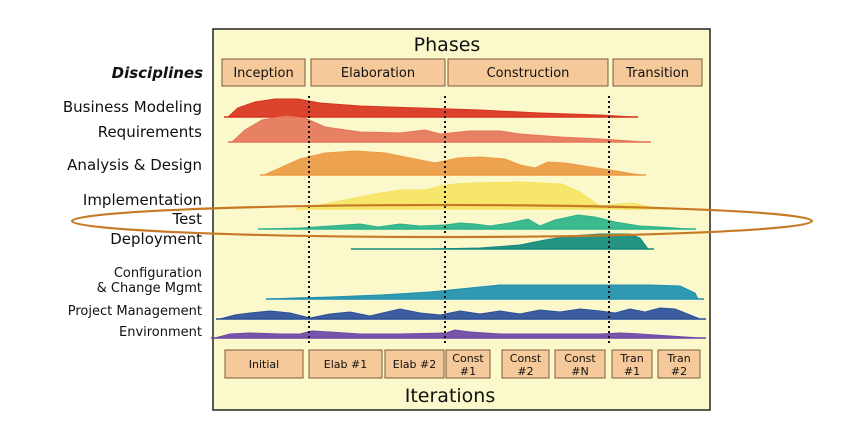  I want to click on iteration-label: #N, so click(579, 371).